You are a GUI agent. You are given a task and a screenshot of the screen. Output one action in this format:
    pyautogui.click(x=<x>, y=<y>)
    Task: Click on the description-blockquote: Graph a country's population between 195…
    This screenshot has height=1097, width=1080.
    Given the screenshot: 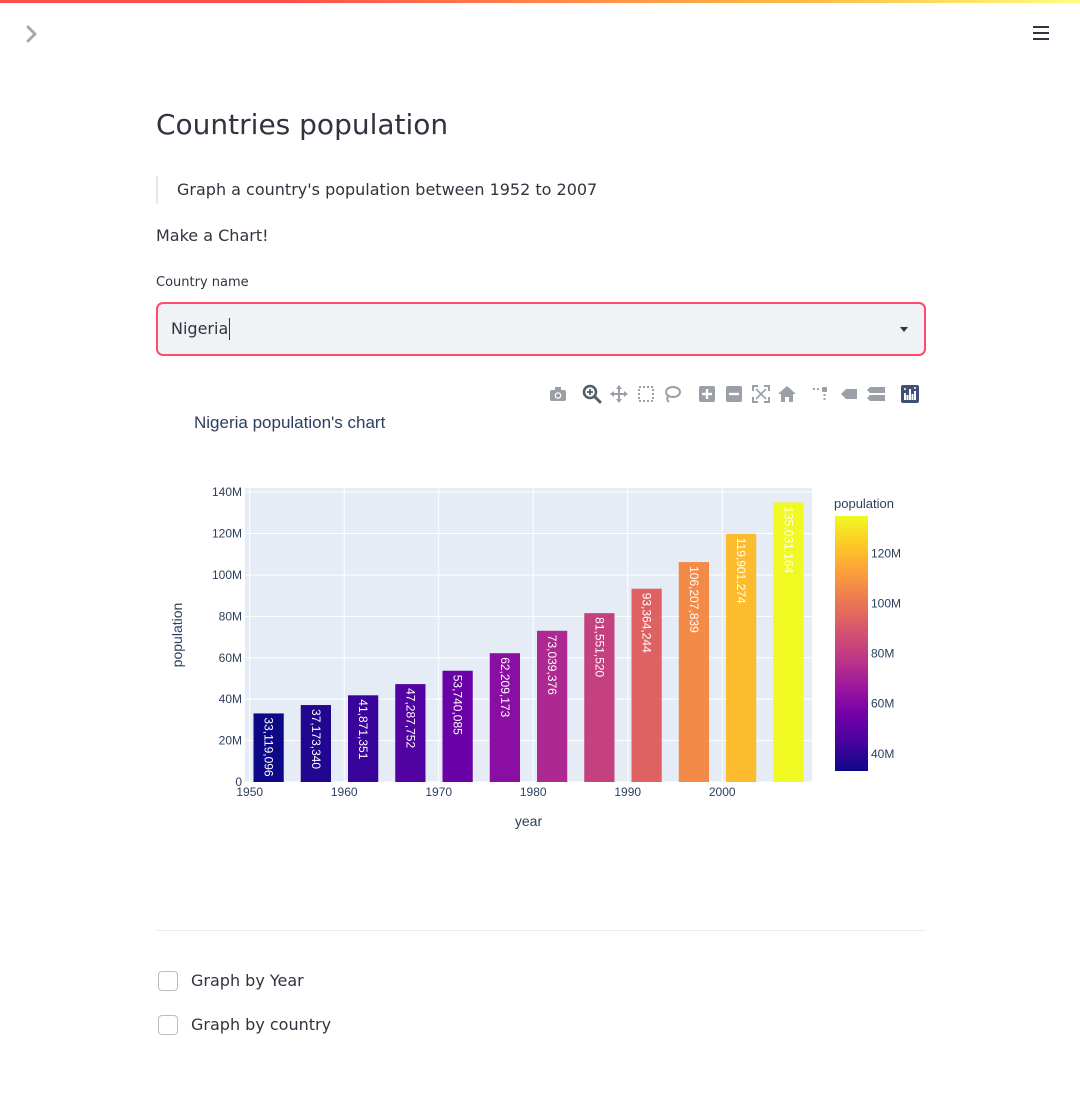 What is the action you would take?
    pyautogui.click(x=376, y=190)
    